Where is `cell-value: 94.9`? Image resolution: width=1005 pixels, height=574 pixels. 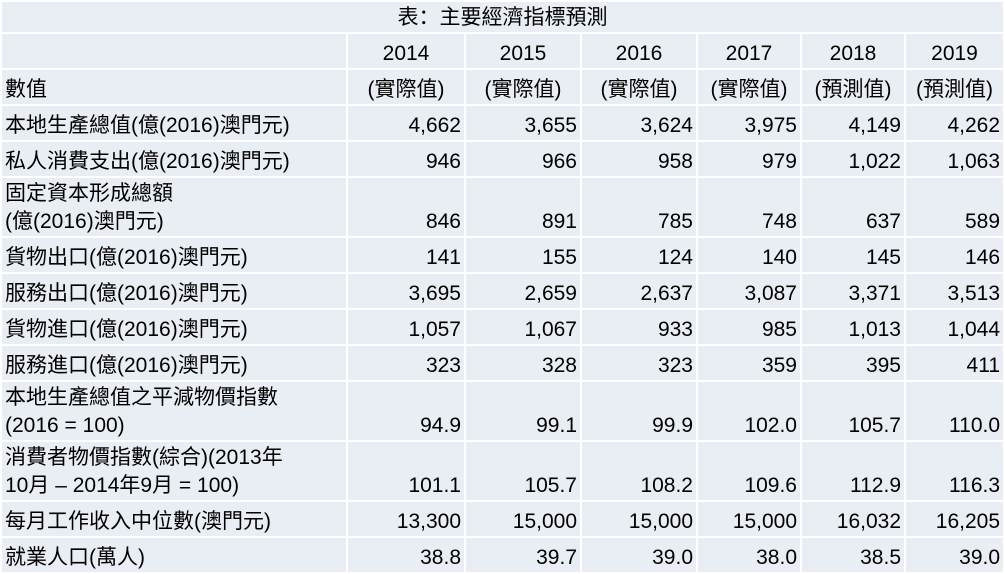
cell-value: 94.9 is located at coordinates (406, 411).